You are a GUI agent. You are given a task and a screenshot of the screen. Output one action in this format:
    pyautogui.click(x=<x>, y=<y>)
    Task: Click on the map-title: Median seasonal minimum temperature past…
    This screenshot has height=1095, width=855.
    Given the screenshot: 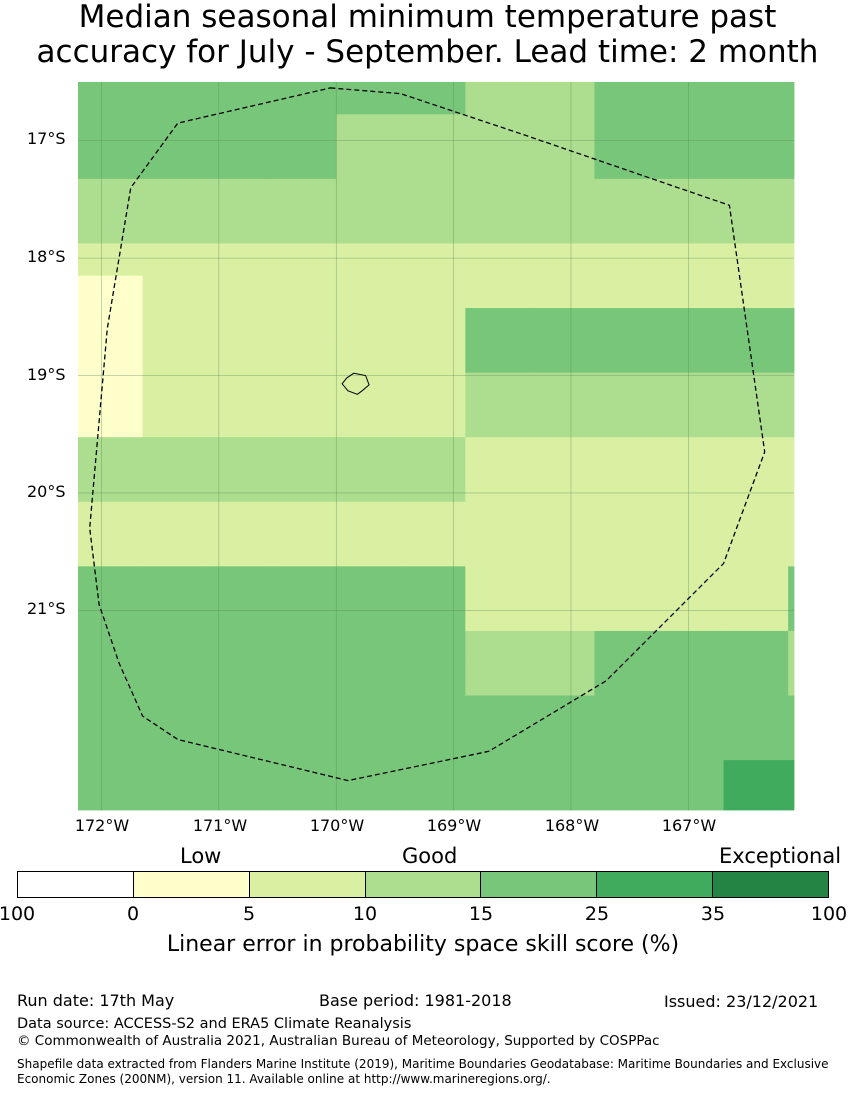 What is the action you would take?
    pyautogui.click(x=427, y=35)
    